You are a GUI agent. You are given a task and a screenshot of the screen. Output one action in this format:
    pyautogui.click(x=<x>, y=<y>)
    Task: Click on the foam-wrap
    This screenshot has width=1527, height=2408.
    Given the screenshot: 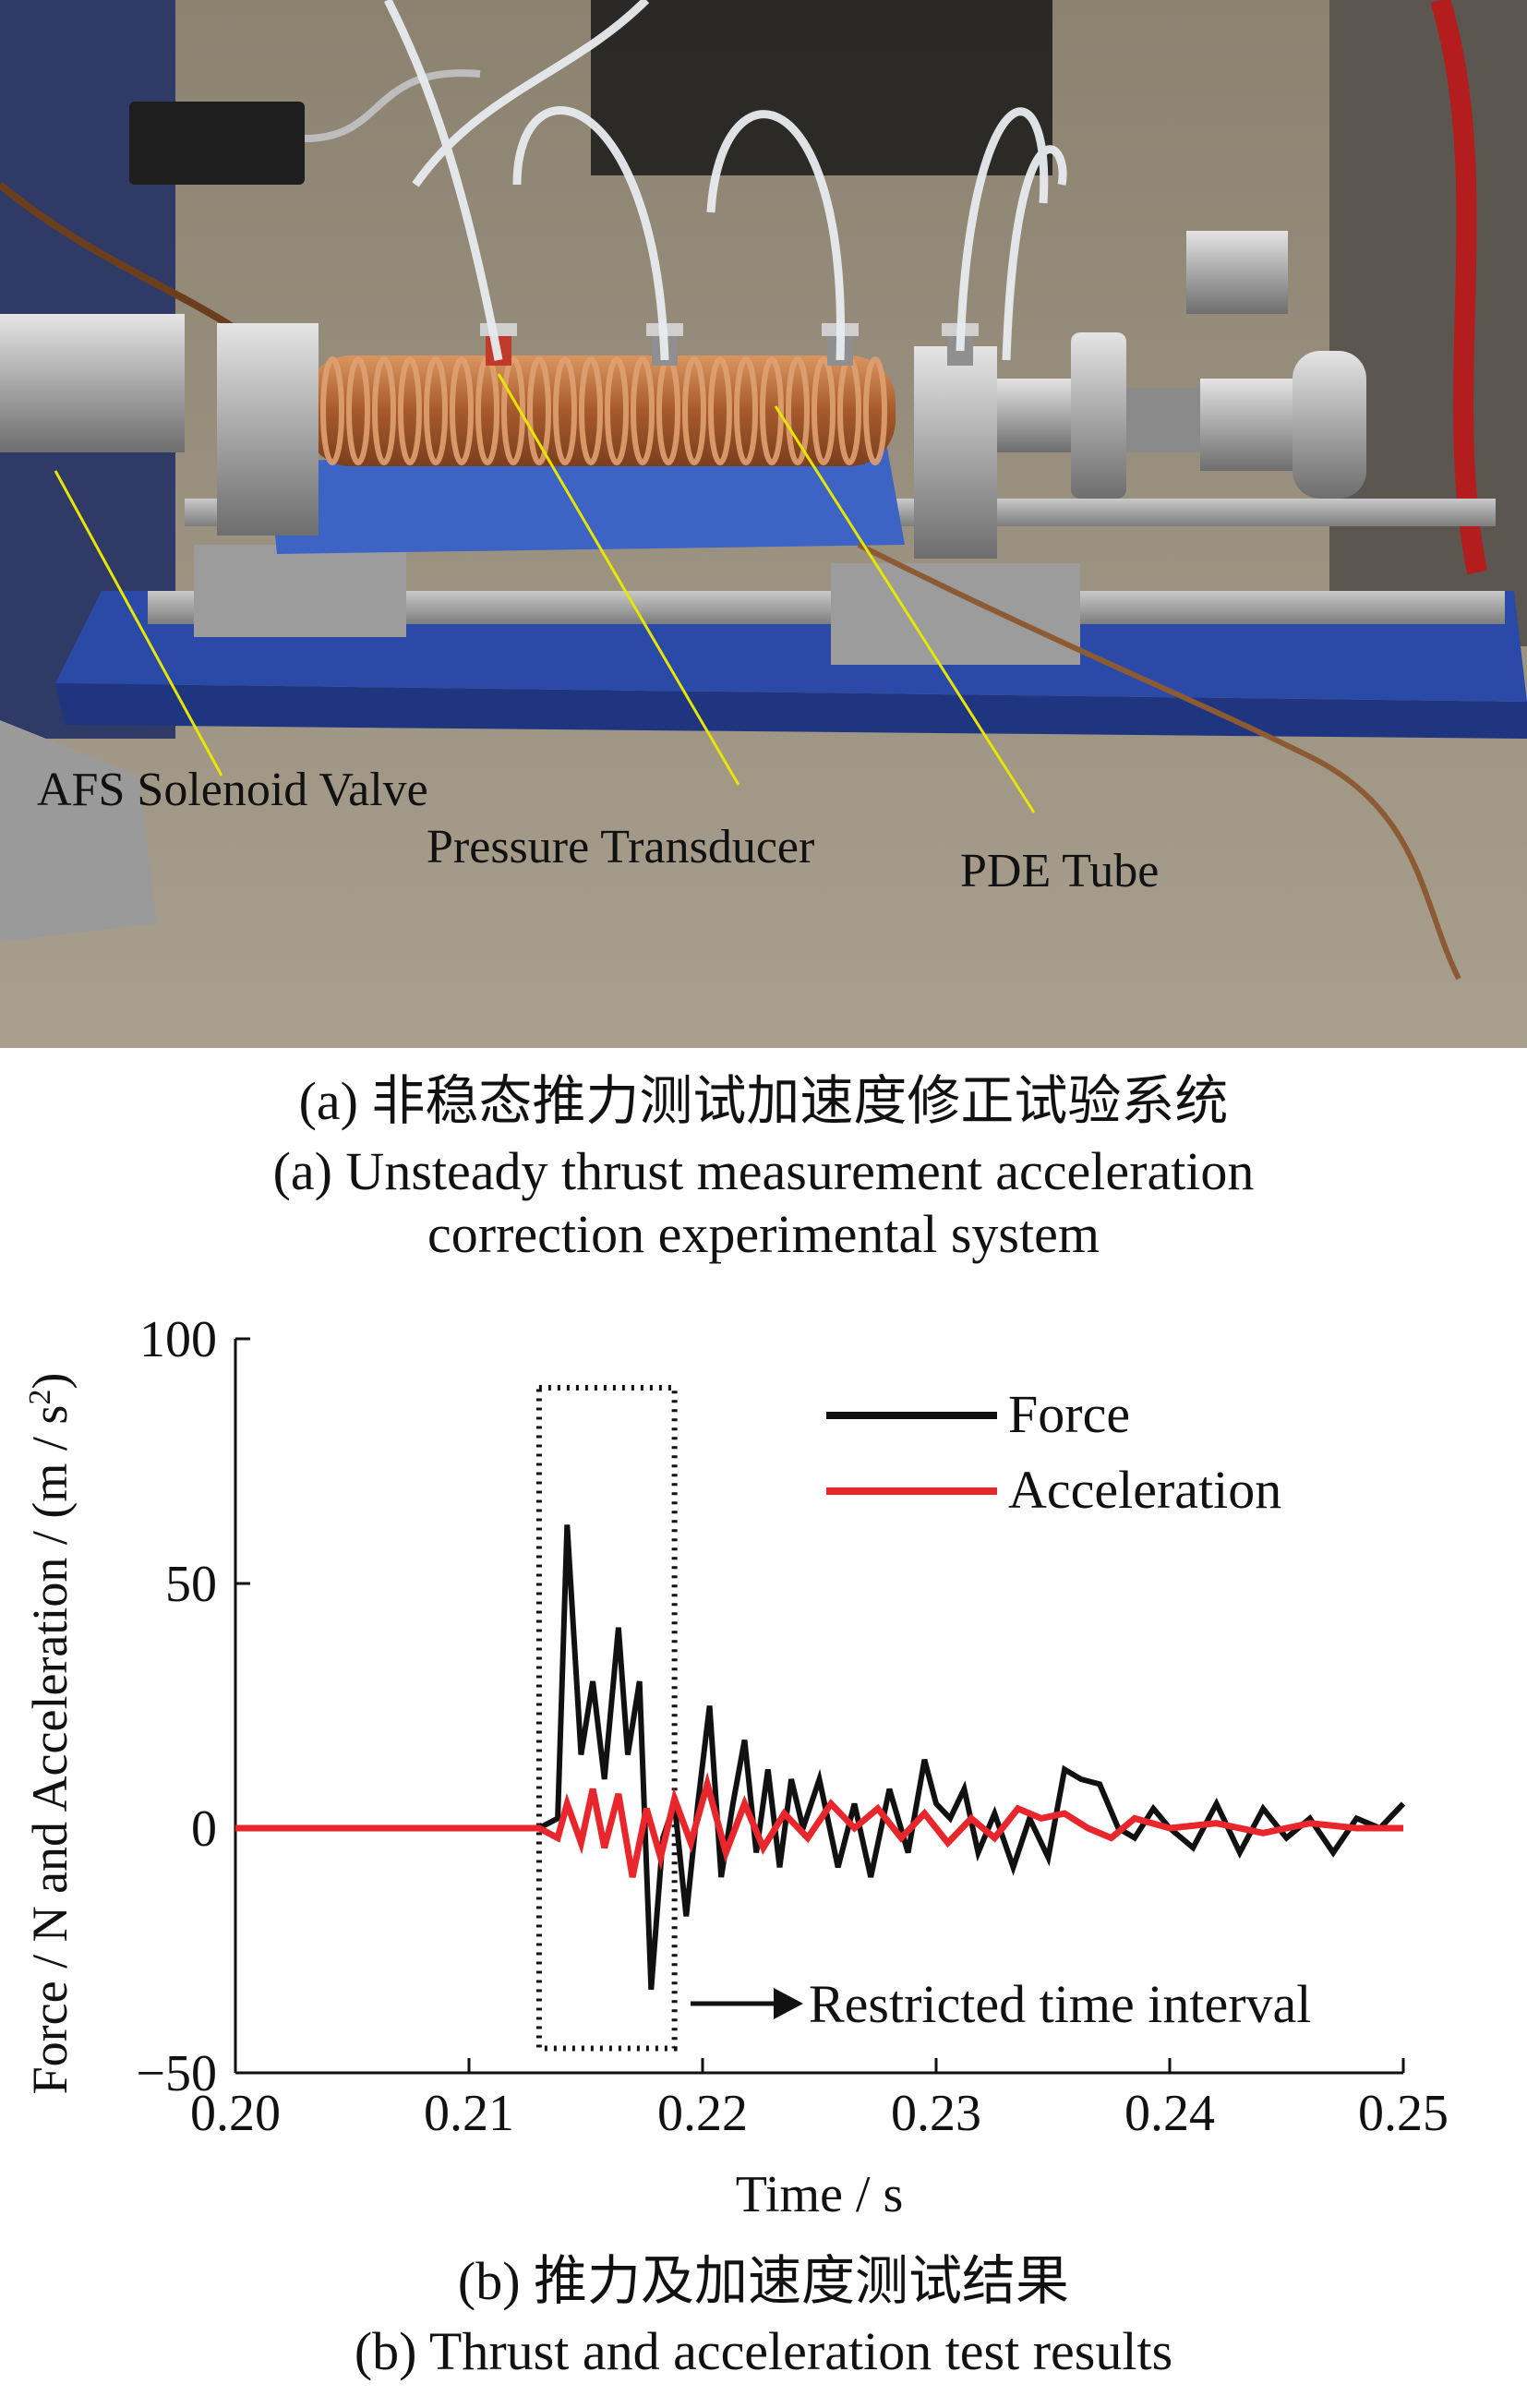 What is the action you would take?
    pyautogui.click(x=587, y=498)
    